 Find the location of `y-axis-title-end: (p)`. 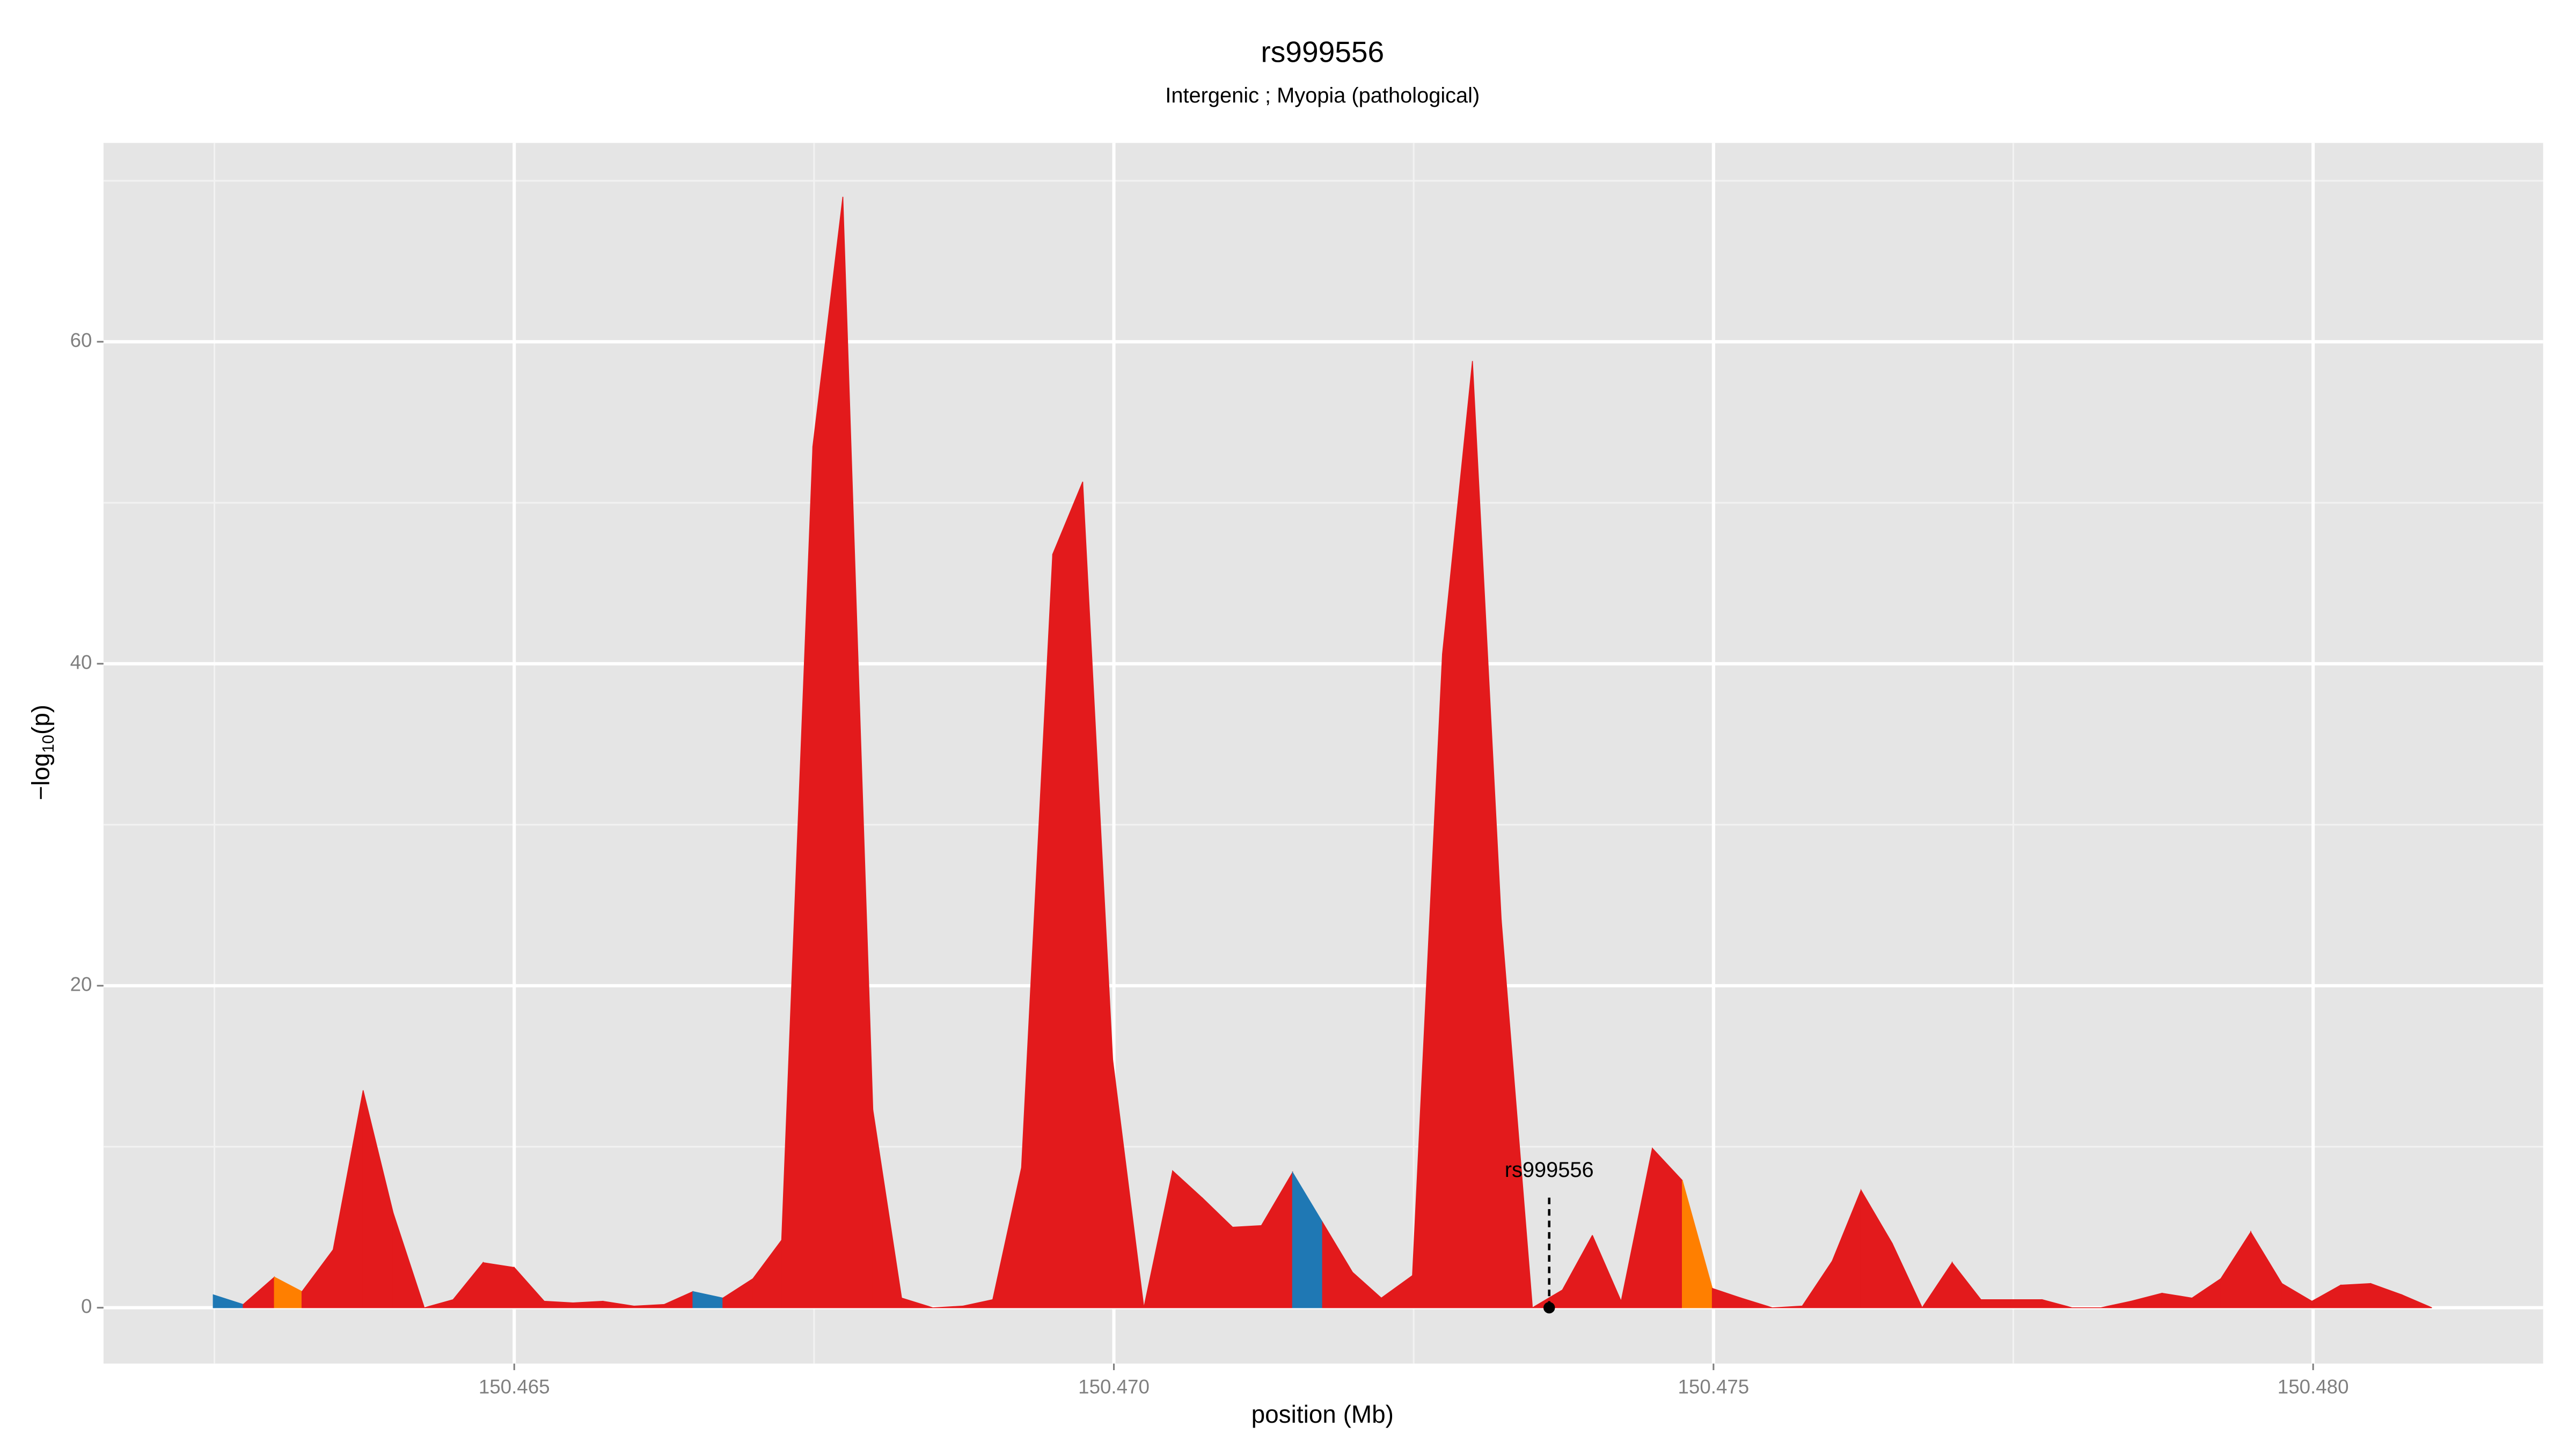

y-axis-title-end: (p) is located at coordinates (41, 720).